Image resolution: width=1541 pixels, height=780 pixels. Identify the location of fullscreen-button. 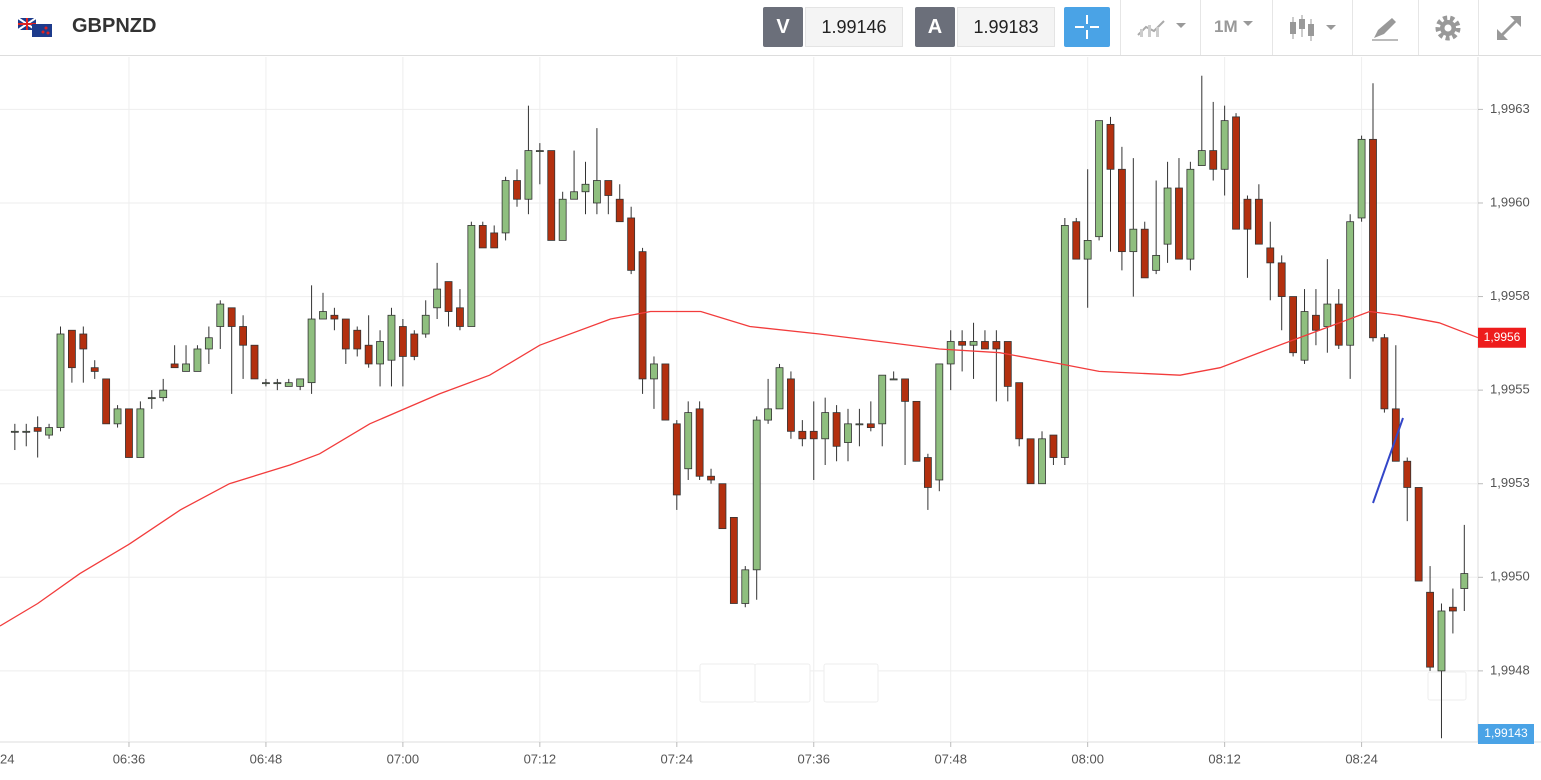
(1509, 28).